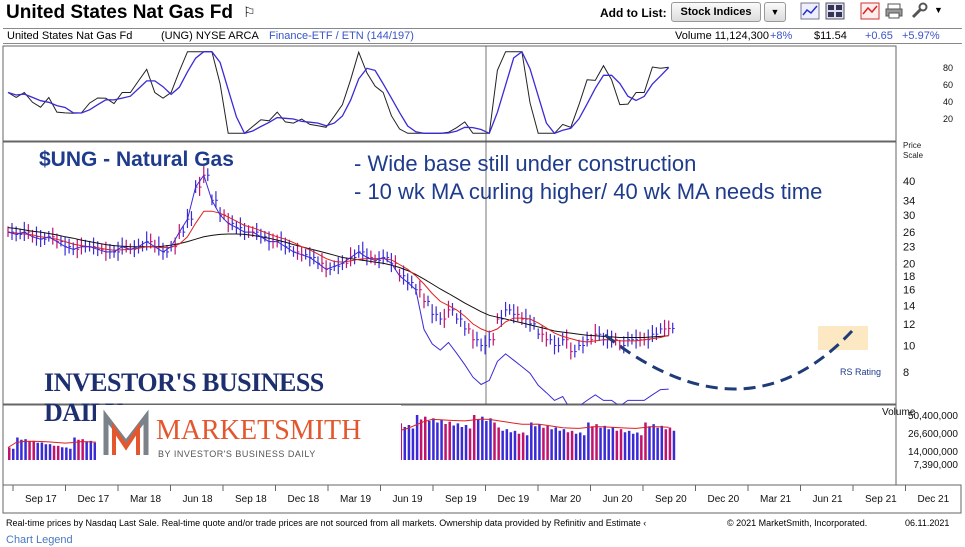  What do you see at coordinates (775, 12) in the screenshot?
I see `chevron-down-icon: ▼` at bounding box center [775, 12].